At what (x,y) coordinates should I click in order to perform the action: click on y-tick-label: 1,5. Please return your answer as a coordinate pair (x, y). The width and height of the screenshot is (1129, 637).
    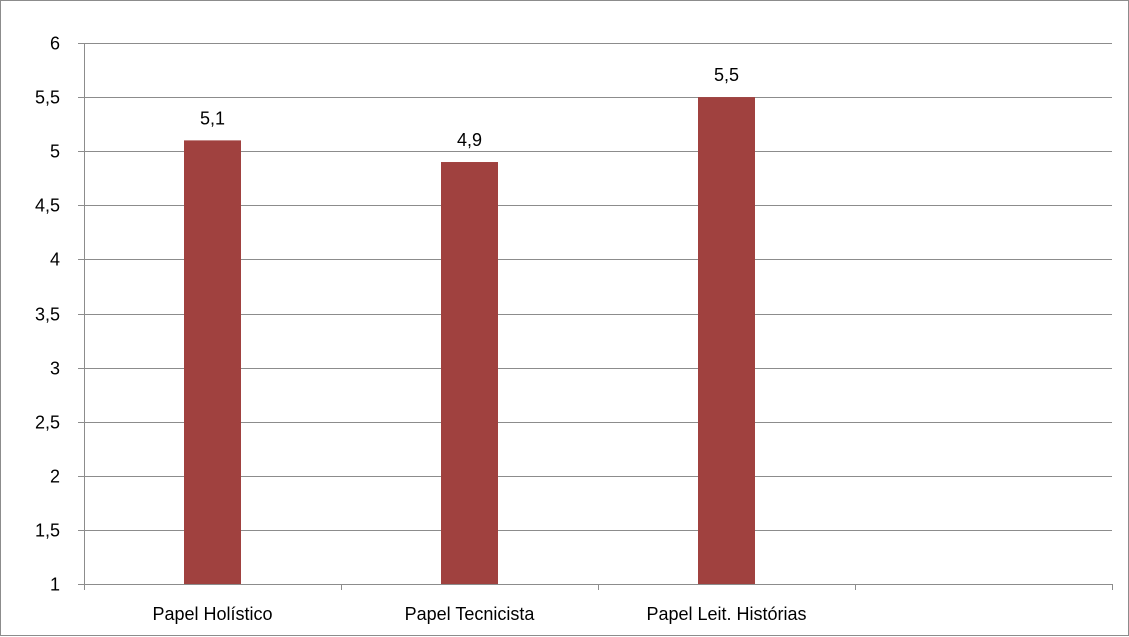
    Looking at the image, I should click on (47, 531).